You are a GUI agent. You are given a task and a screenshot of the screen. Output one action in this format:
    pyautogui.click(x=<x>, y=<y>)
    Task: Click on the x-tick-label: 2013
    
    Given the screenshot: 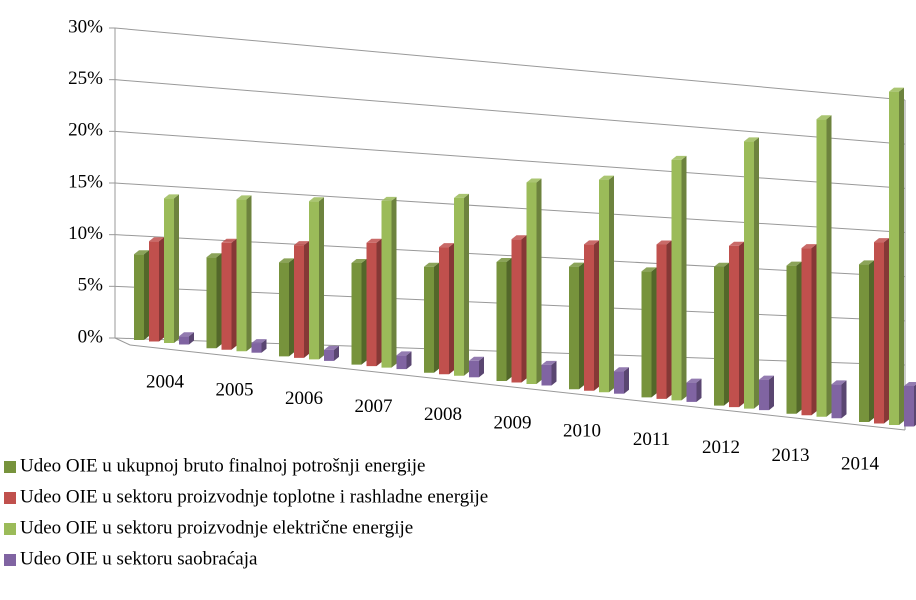 What is the action you would take?
    pyautogui.click(x=791, y=455)
    